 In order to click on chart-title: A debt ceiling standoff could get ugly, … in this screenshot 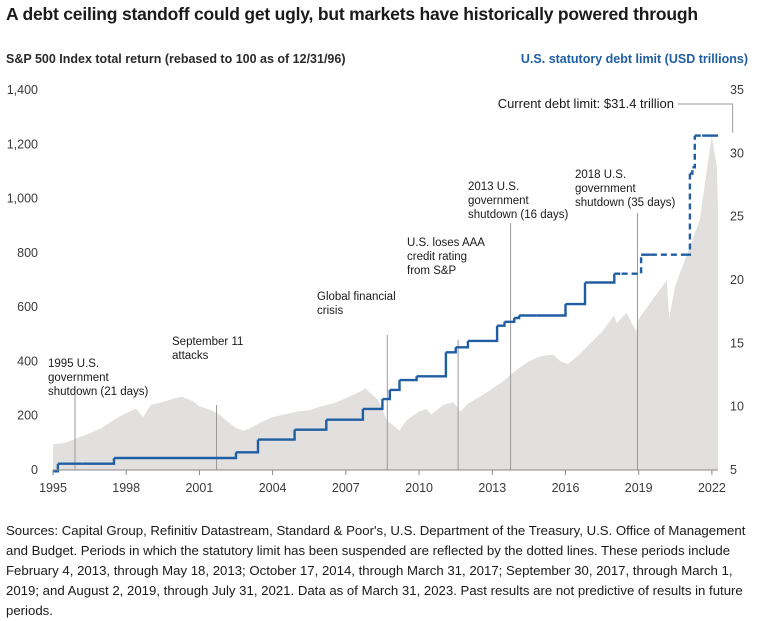, I will do `click(352, 14)`.